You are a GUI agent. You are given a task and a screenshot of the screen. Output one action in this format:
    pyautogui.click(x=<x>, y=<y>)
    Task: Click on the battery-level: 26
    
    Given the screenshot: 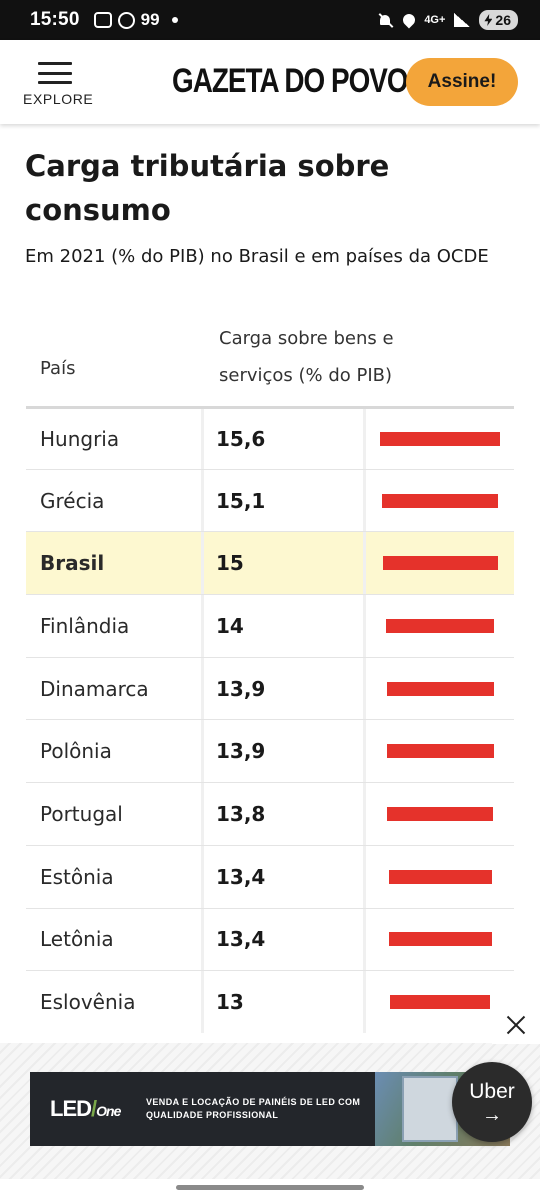 What is the action you would take?
    pyautogui.click(x=503, y=20)
    